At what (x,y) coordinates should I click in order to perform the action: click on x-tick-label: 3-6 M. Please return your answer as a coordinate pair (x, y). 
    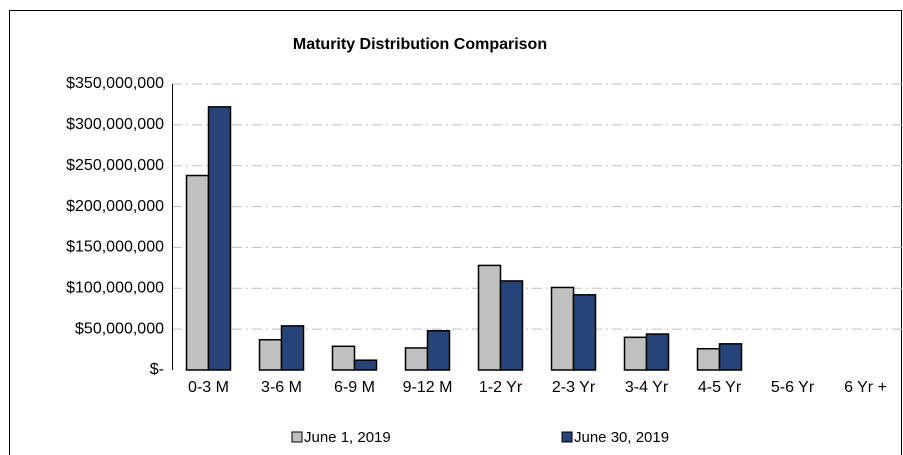
    Looking at the image, I should click on (281, 387).